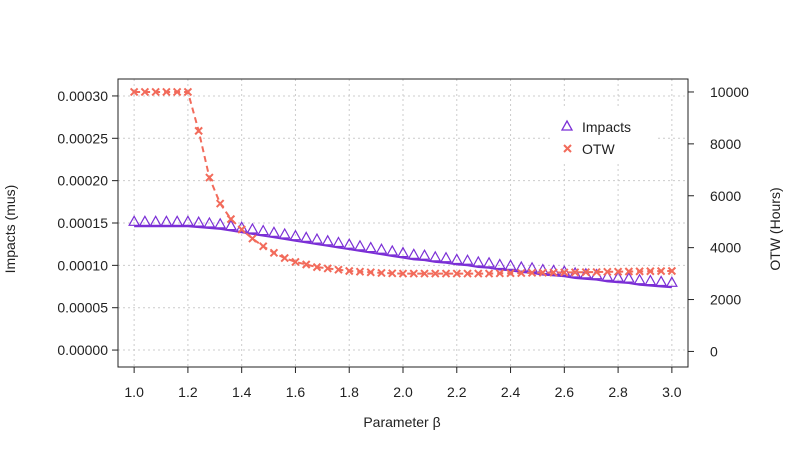 The width and height of the screenshot is (807, 464). What do you see at coordinates (82, 181) in the screenshot?
I see `y-left-tick-label: 0.00020` at bounding box center [82, 181].